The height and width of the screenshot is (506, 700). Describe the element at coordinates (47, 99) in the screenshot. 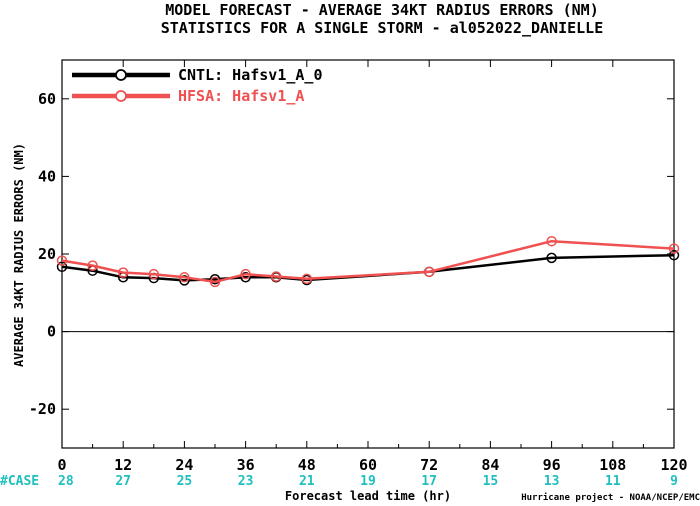

I see `y-tick-label: 60` at that location.